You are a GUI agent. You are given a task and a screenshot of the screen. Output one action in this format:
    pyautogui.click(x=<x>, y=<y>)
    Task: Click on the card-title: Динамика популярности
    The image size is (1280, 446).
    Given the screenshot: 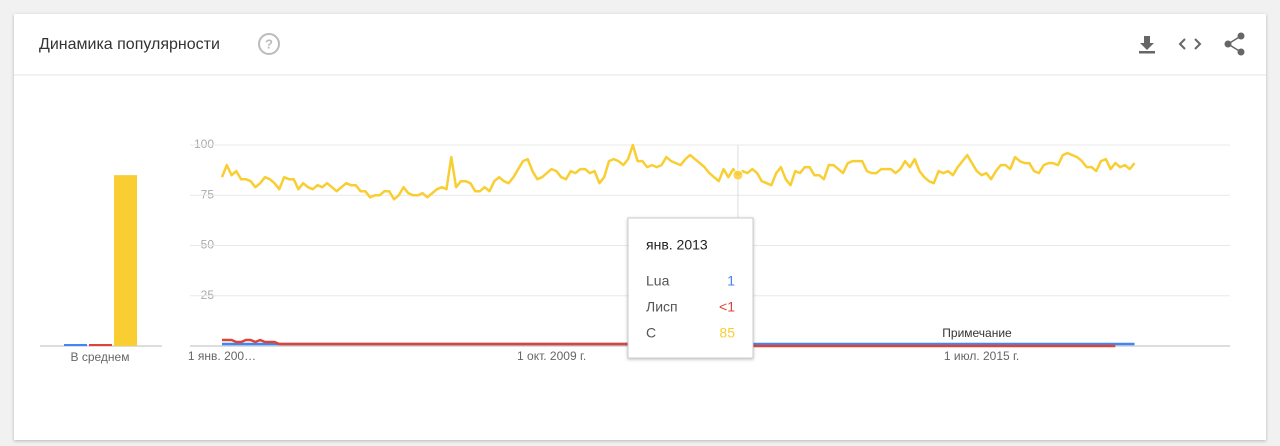 What is the action you would take?
    pyautogui.click(x=129, y=44)
    